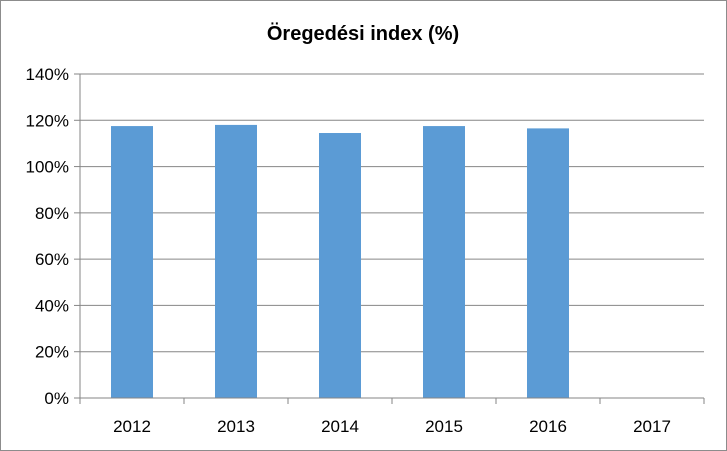  I want to click on x-tick-label: 2012, so click(132, 426).